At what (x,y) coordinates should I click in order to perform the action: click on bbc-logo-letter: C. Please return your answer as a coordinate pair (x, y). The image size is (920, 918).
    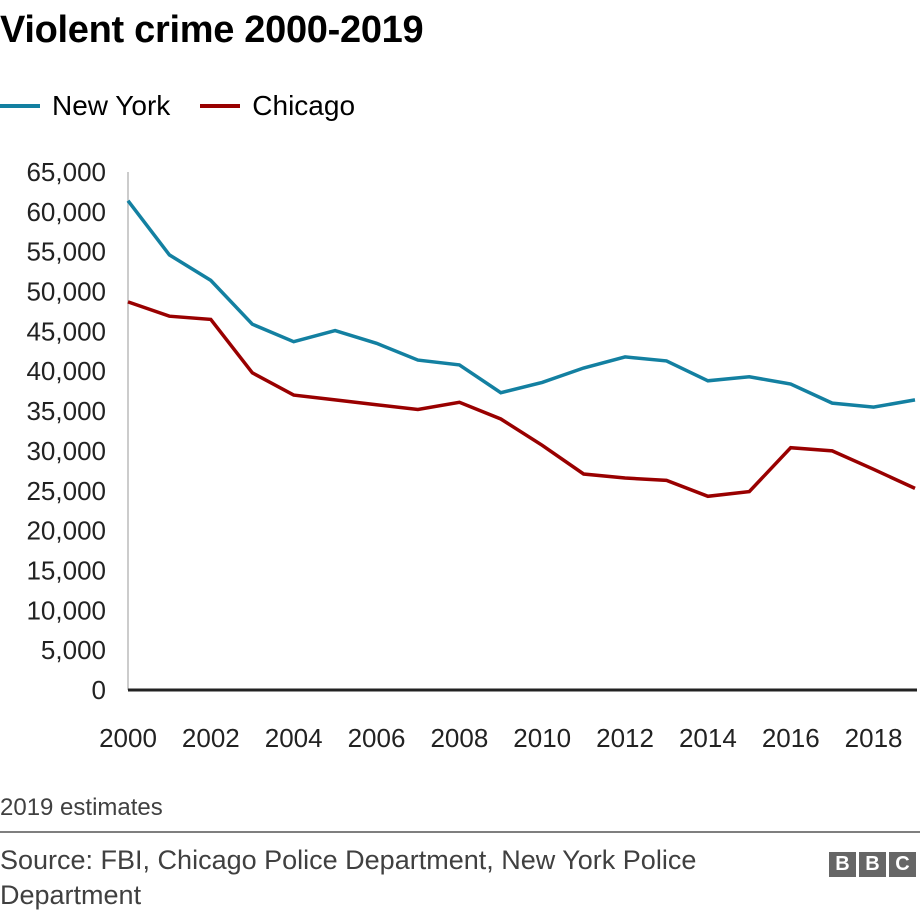
    Looking at the image, I should click on (902, 864).